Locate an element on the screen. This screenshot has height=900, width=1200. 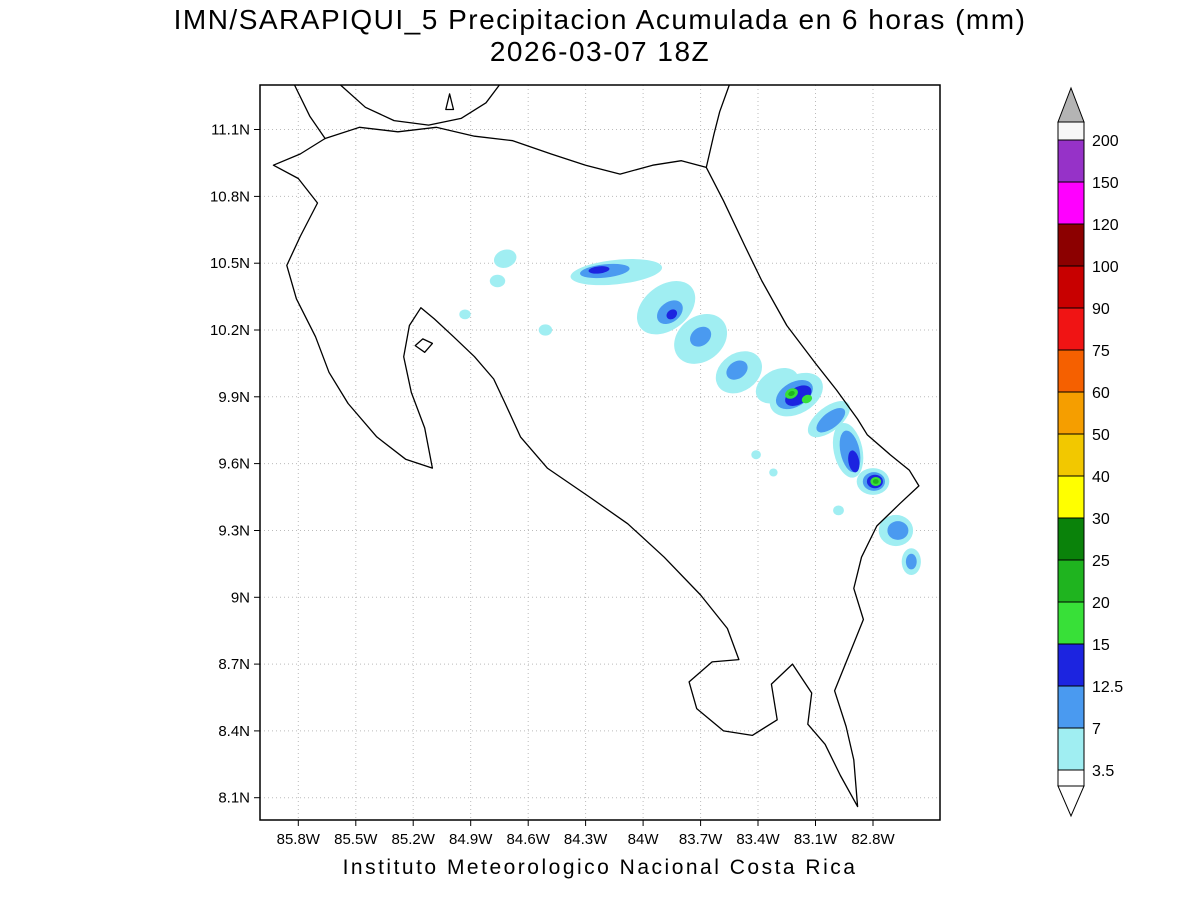
lon-tick-label: 85.5W is located at coordinates (356, 839).